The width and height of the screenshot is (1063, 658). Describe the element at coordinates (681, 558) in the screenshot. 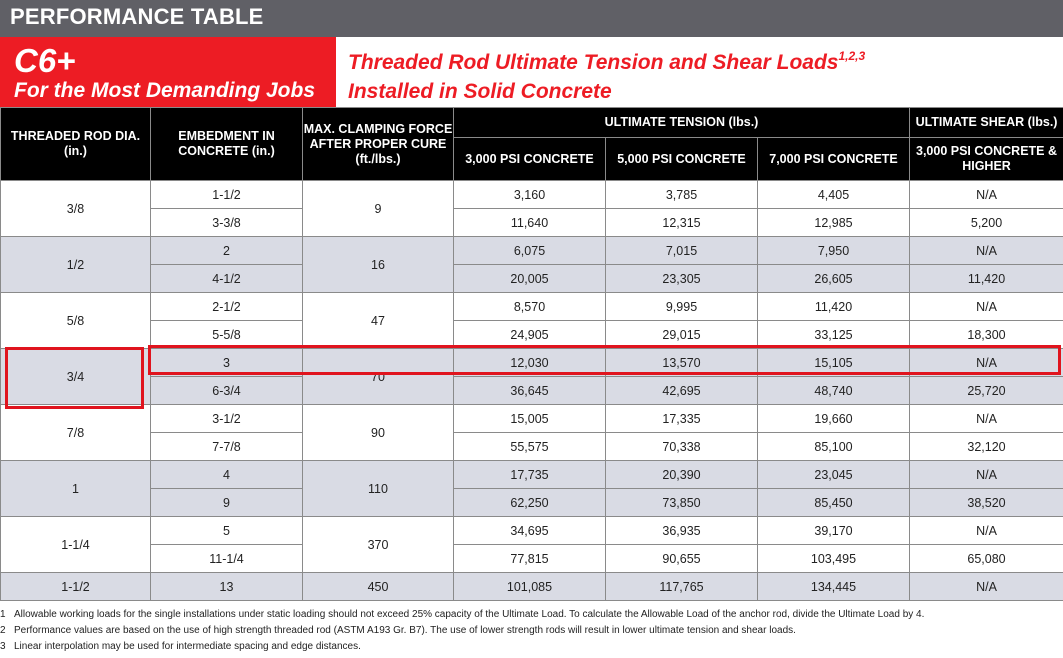

I see `tension-5000-cell: 90,655` at that location.